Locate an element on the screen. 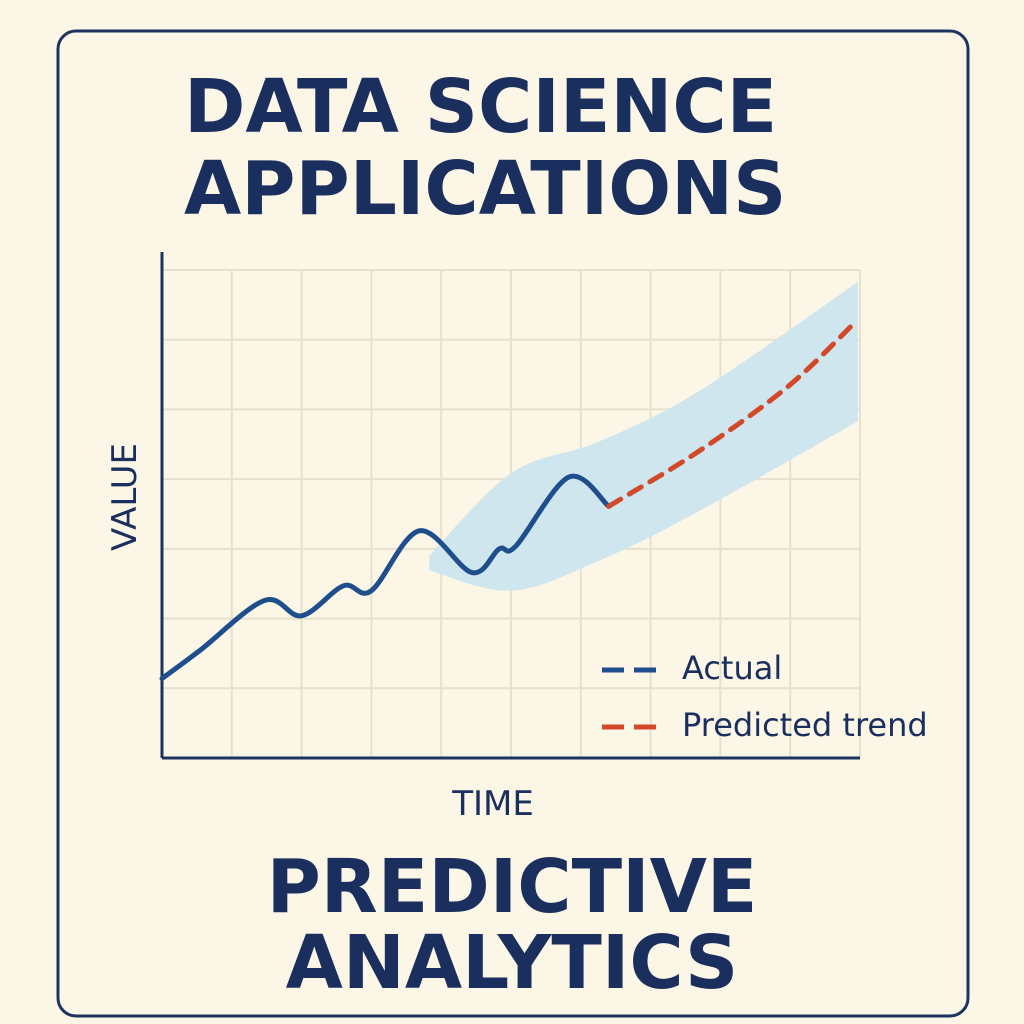 This screenshot has width=1024, height=1024. footer-title: PREDICTIVE is located at coordinates (512, 887).